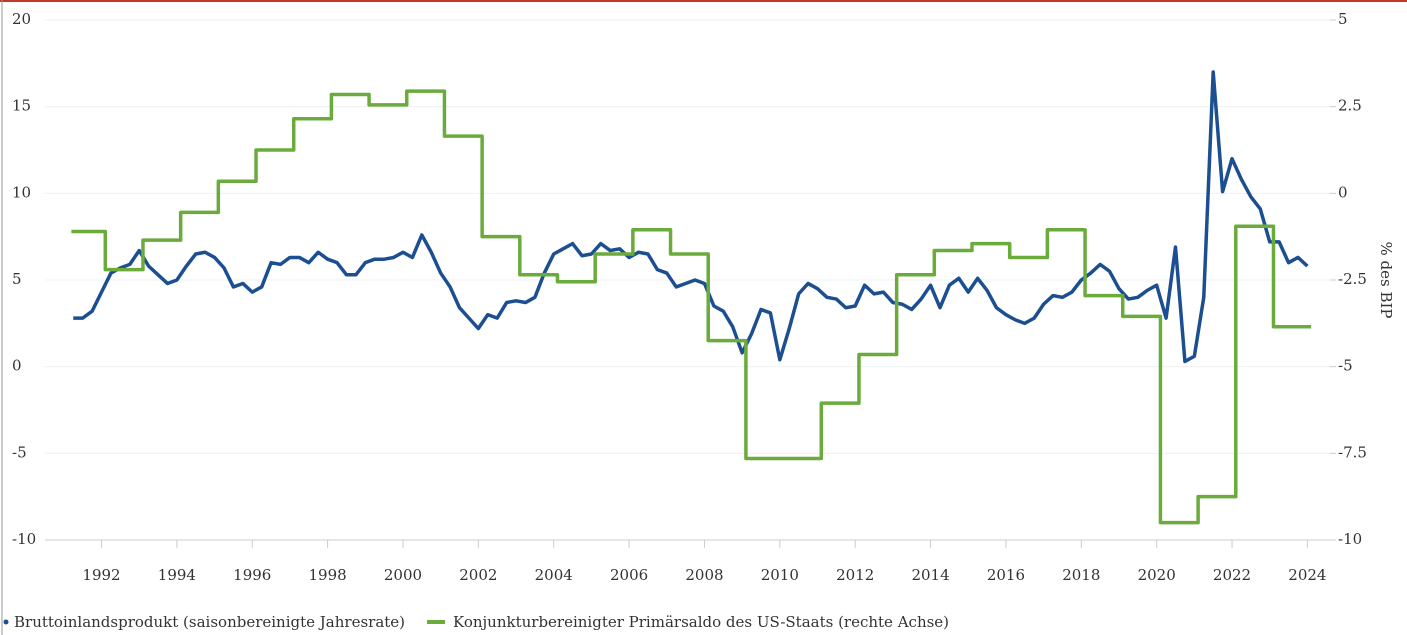 The width and height of the screenshot is (1407, 635). I want to click on y2-tick-label: -5, so click(1345, 366).